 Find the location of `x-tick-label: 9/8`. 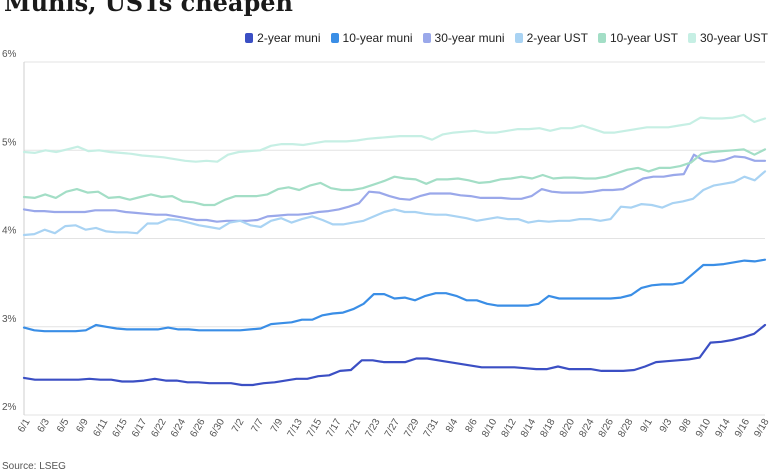

x-tick-label: 9/8 is located at coordinates (685, 426).